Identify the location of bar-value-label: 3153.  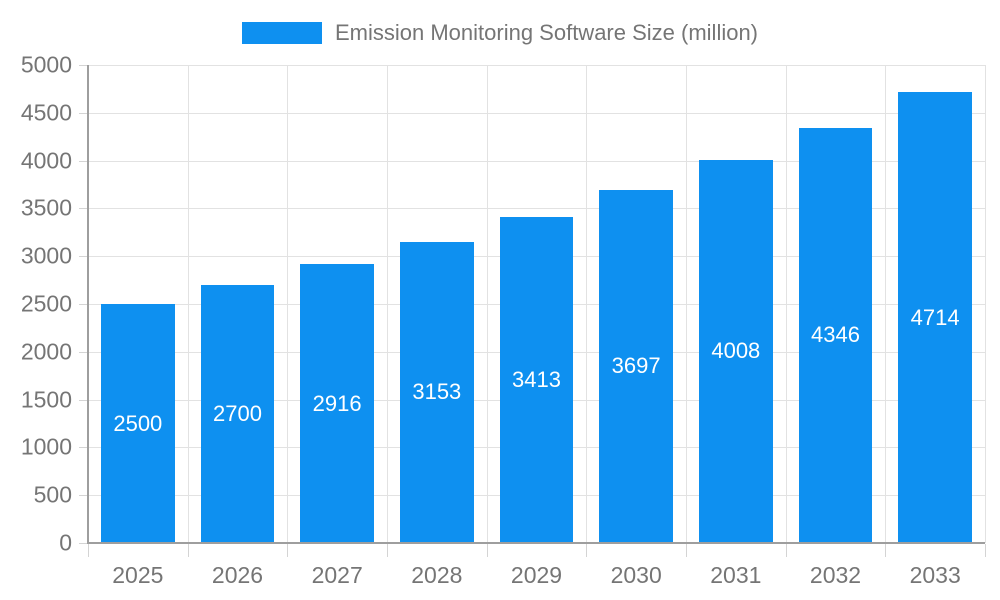
(437, 392).